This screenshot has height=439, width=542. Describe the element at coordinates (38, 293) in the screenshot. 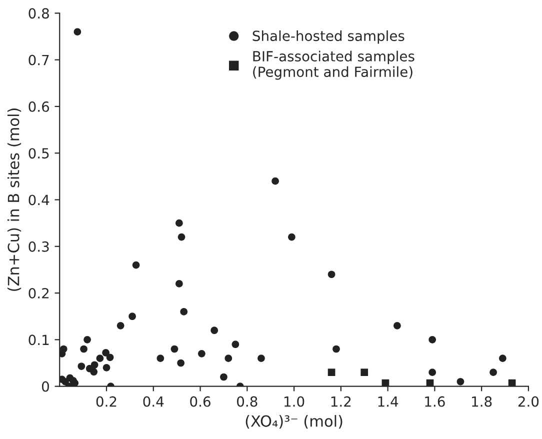

I see `y-tick-label: 0.2` at that location.